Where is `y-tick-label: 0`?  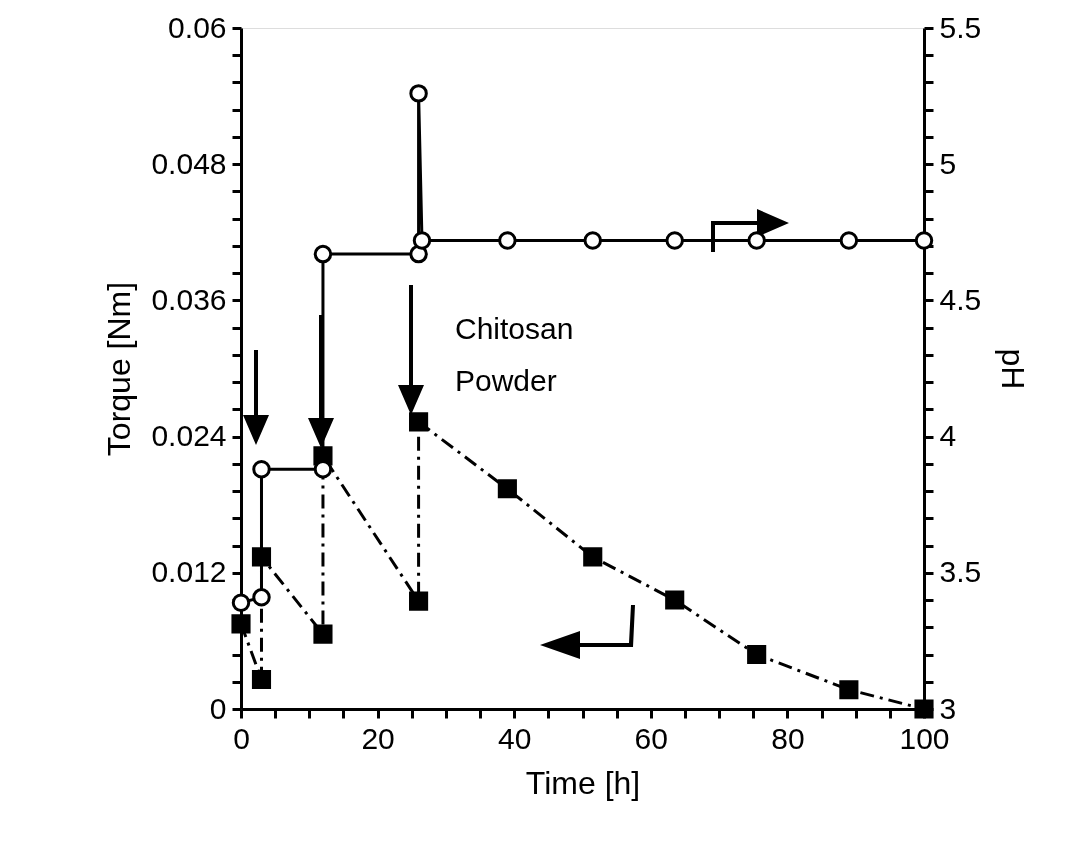
y-tick-label: 0 is located at coordinates (218, 708).